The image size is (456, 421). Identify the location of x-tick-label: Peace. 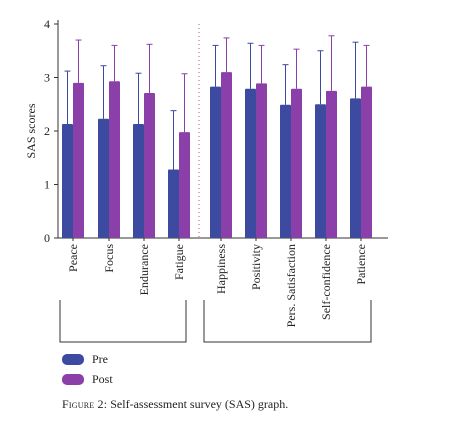
(73, 258).